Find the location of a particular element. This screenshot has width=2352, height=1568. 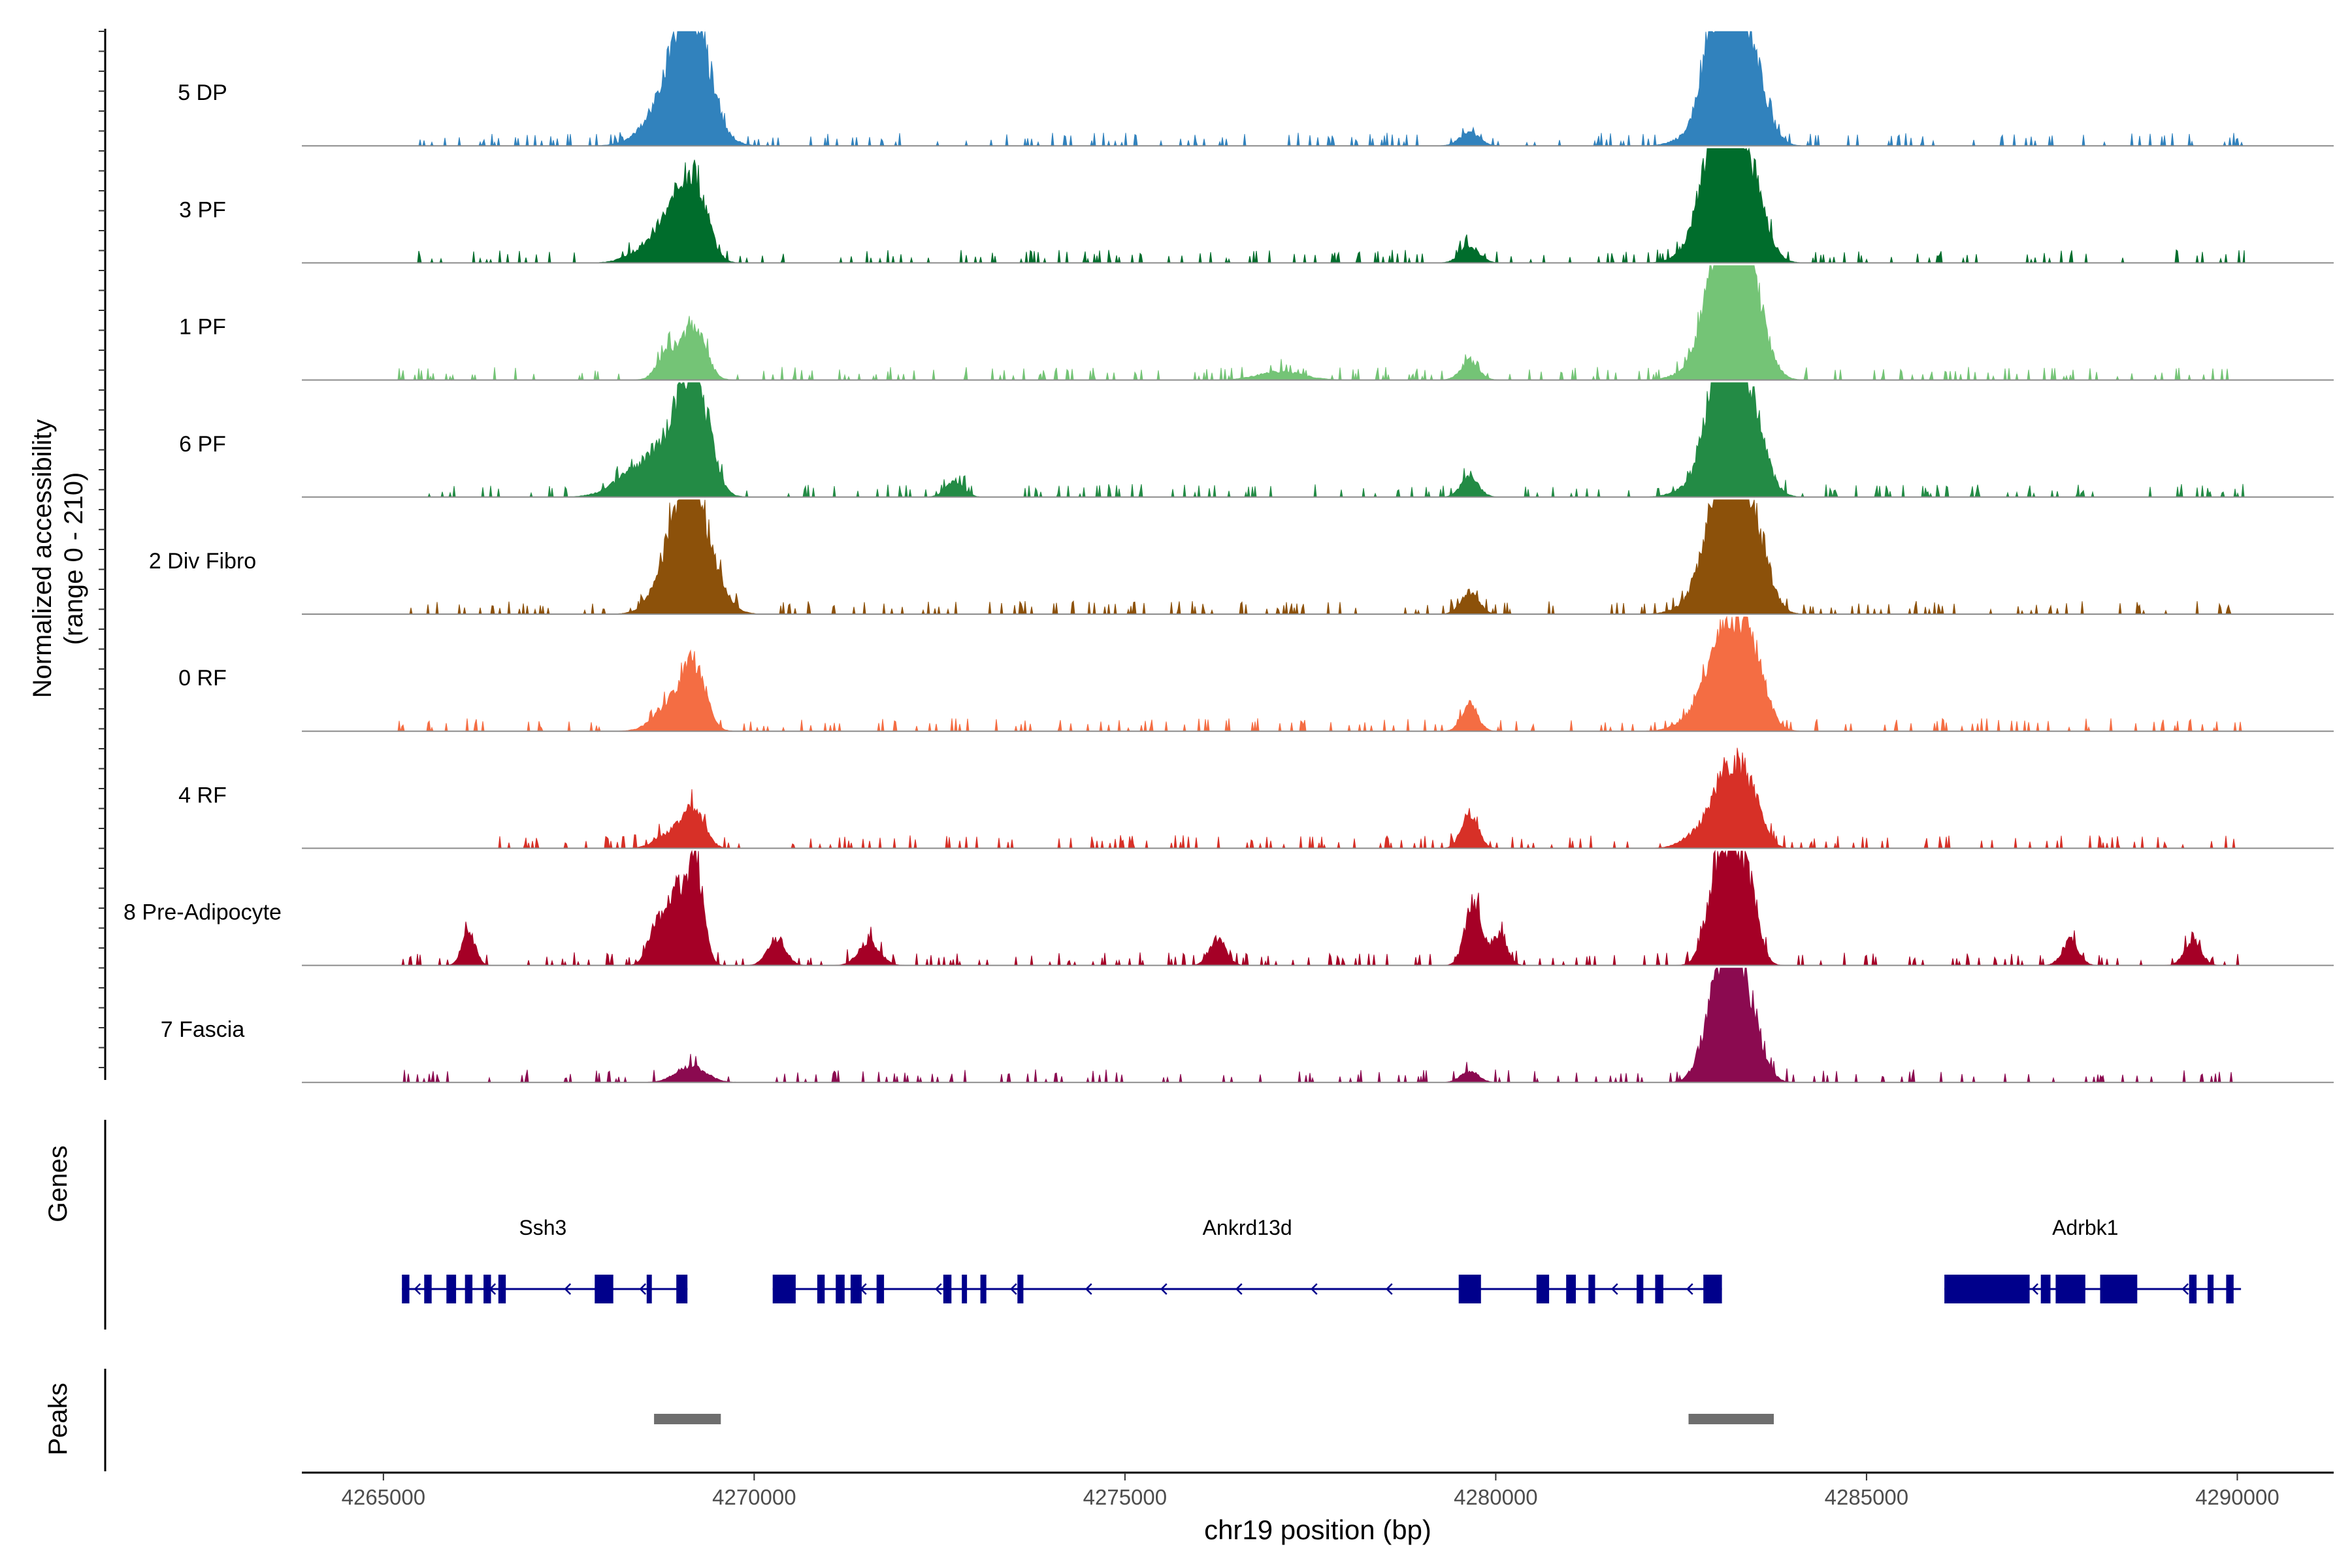

coverage-track: 5 DP is located at coordinates (1256, 89).